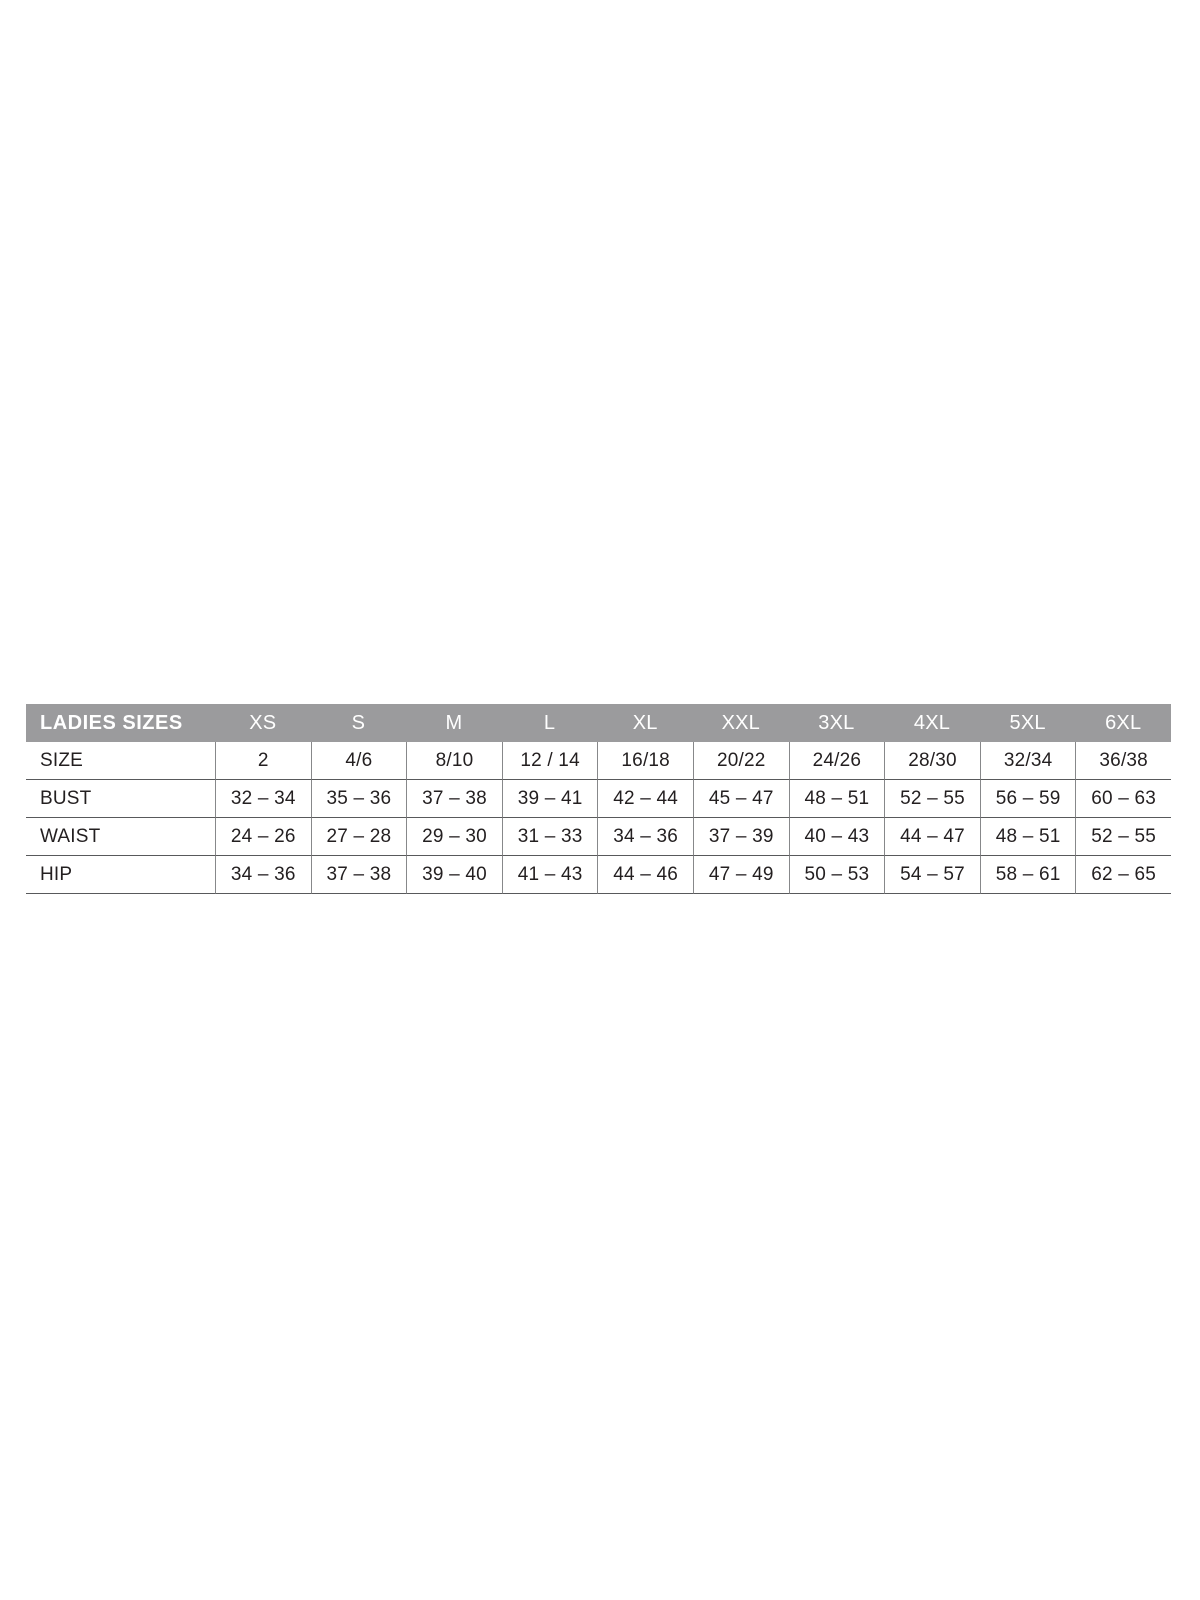 This screenshot has height=1600, width=1200. Describe the element at coordinates (1027, 837) in the screenshot. I see `waist-value-5xl: 48 – 51` at that location.